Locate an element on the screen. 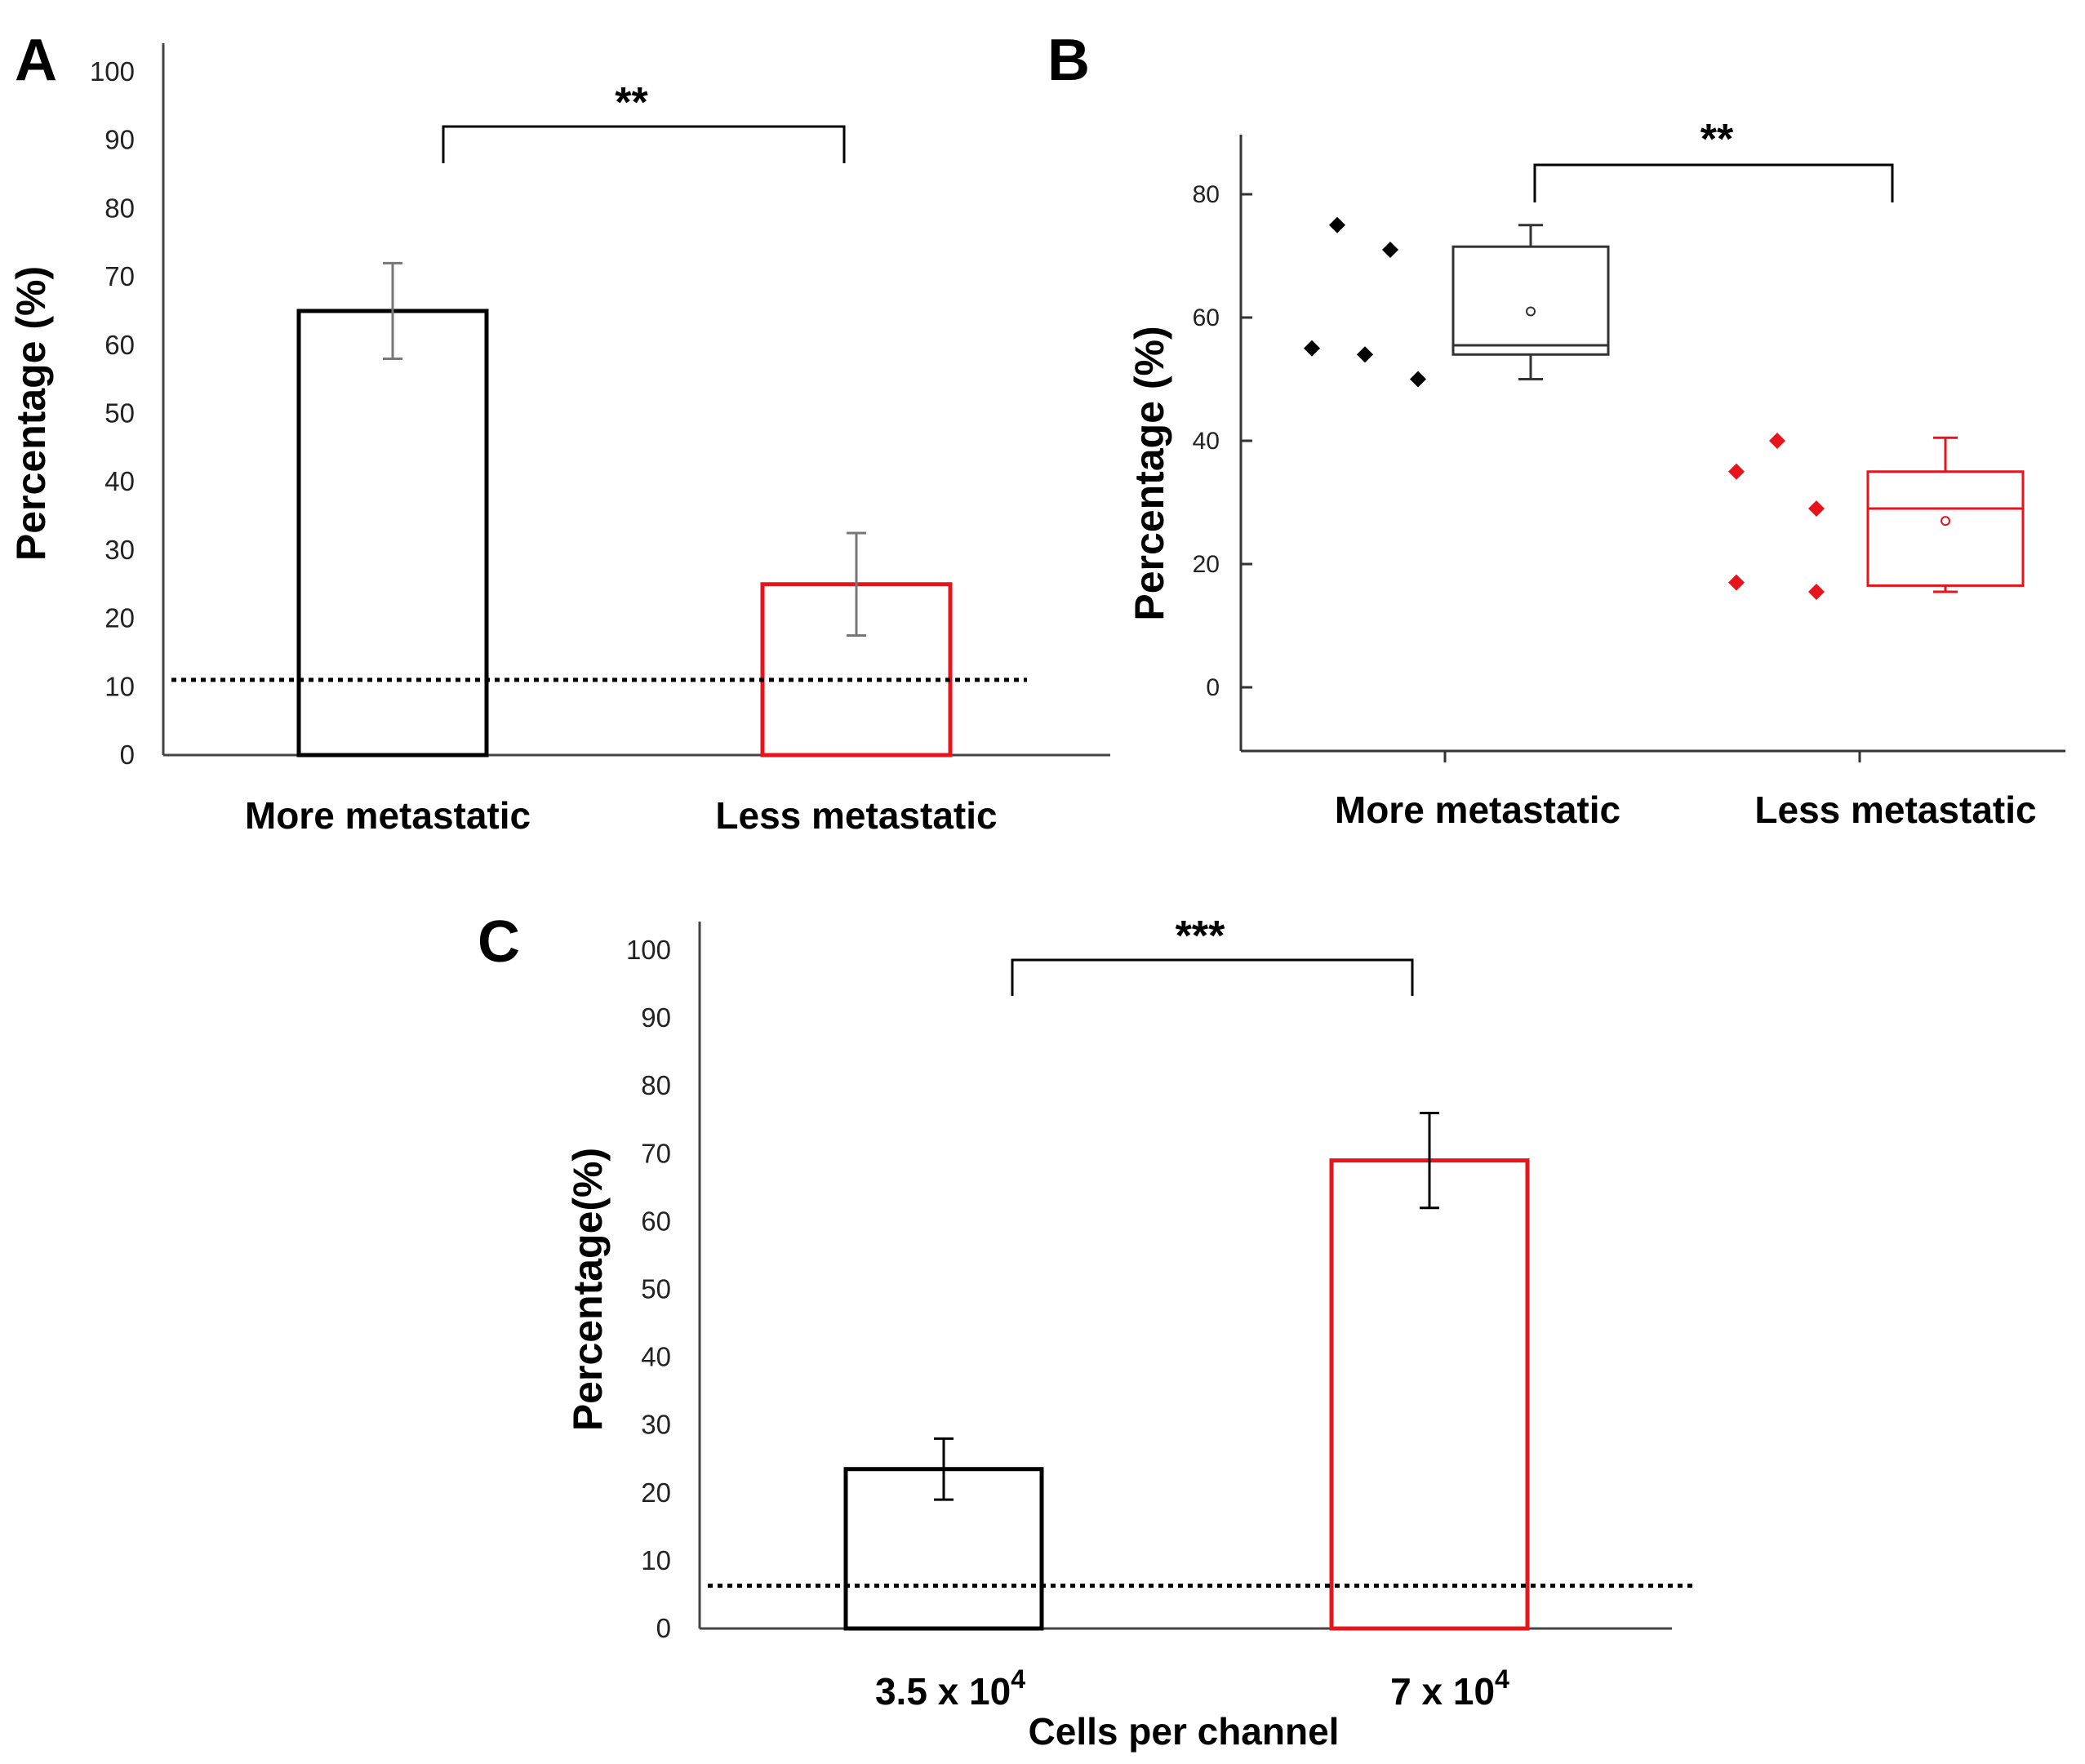 The image size is (2085, 1764). x-category-base: 7 x 10 is located at coordinates (1442, 1691).